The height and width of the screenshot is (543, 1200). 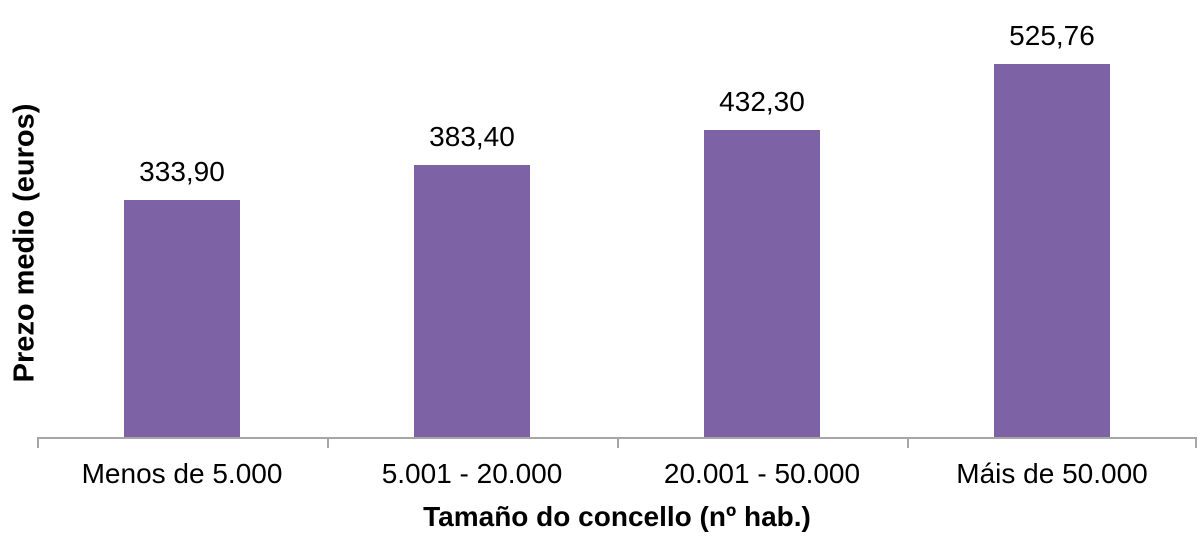 I want to click on bar-value-label: 525,76, so click(x=1052, y=35).